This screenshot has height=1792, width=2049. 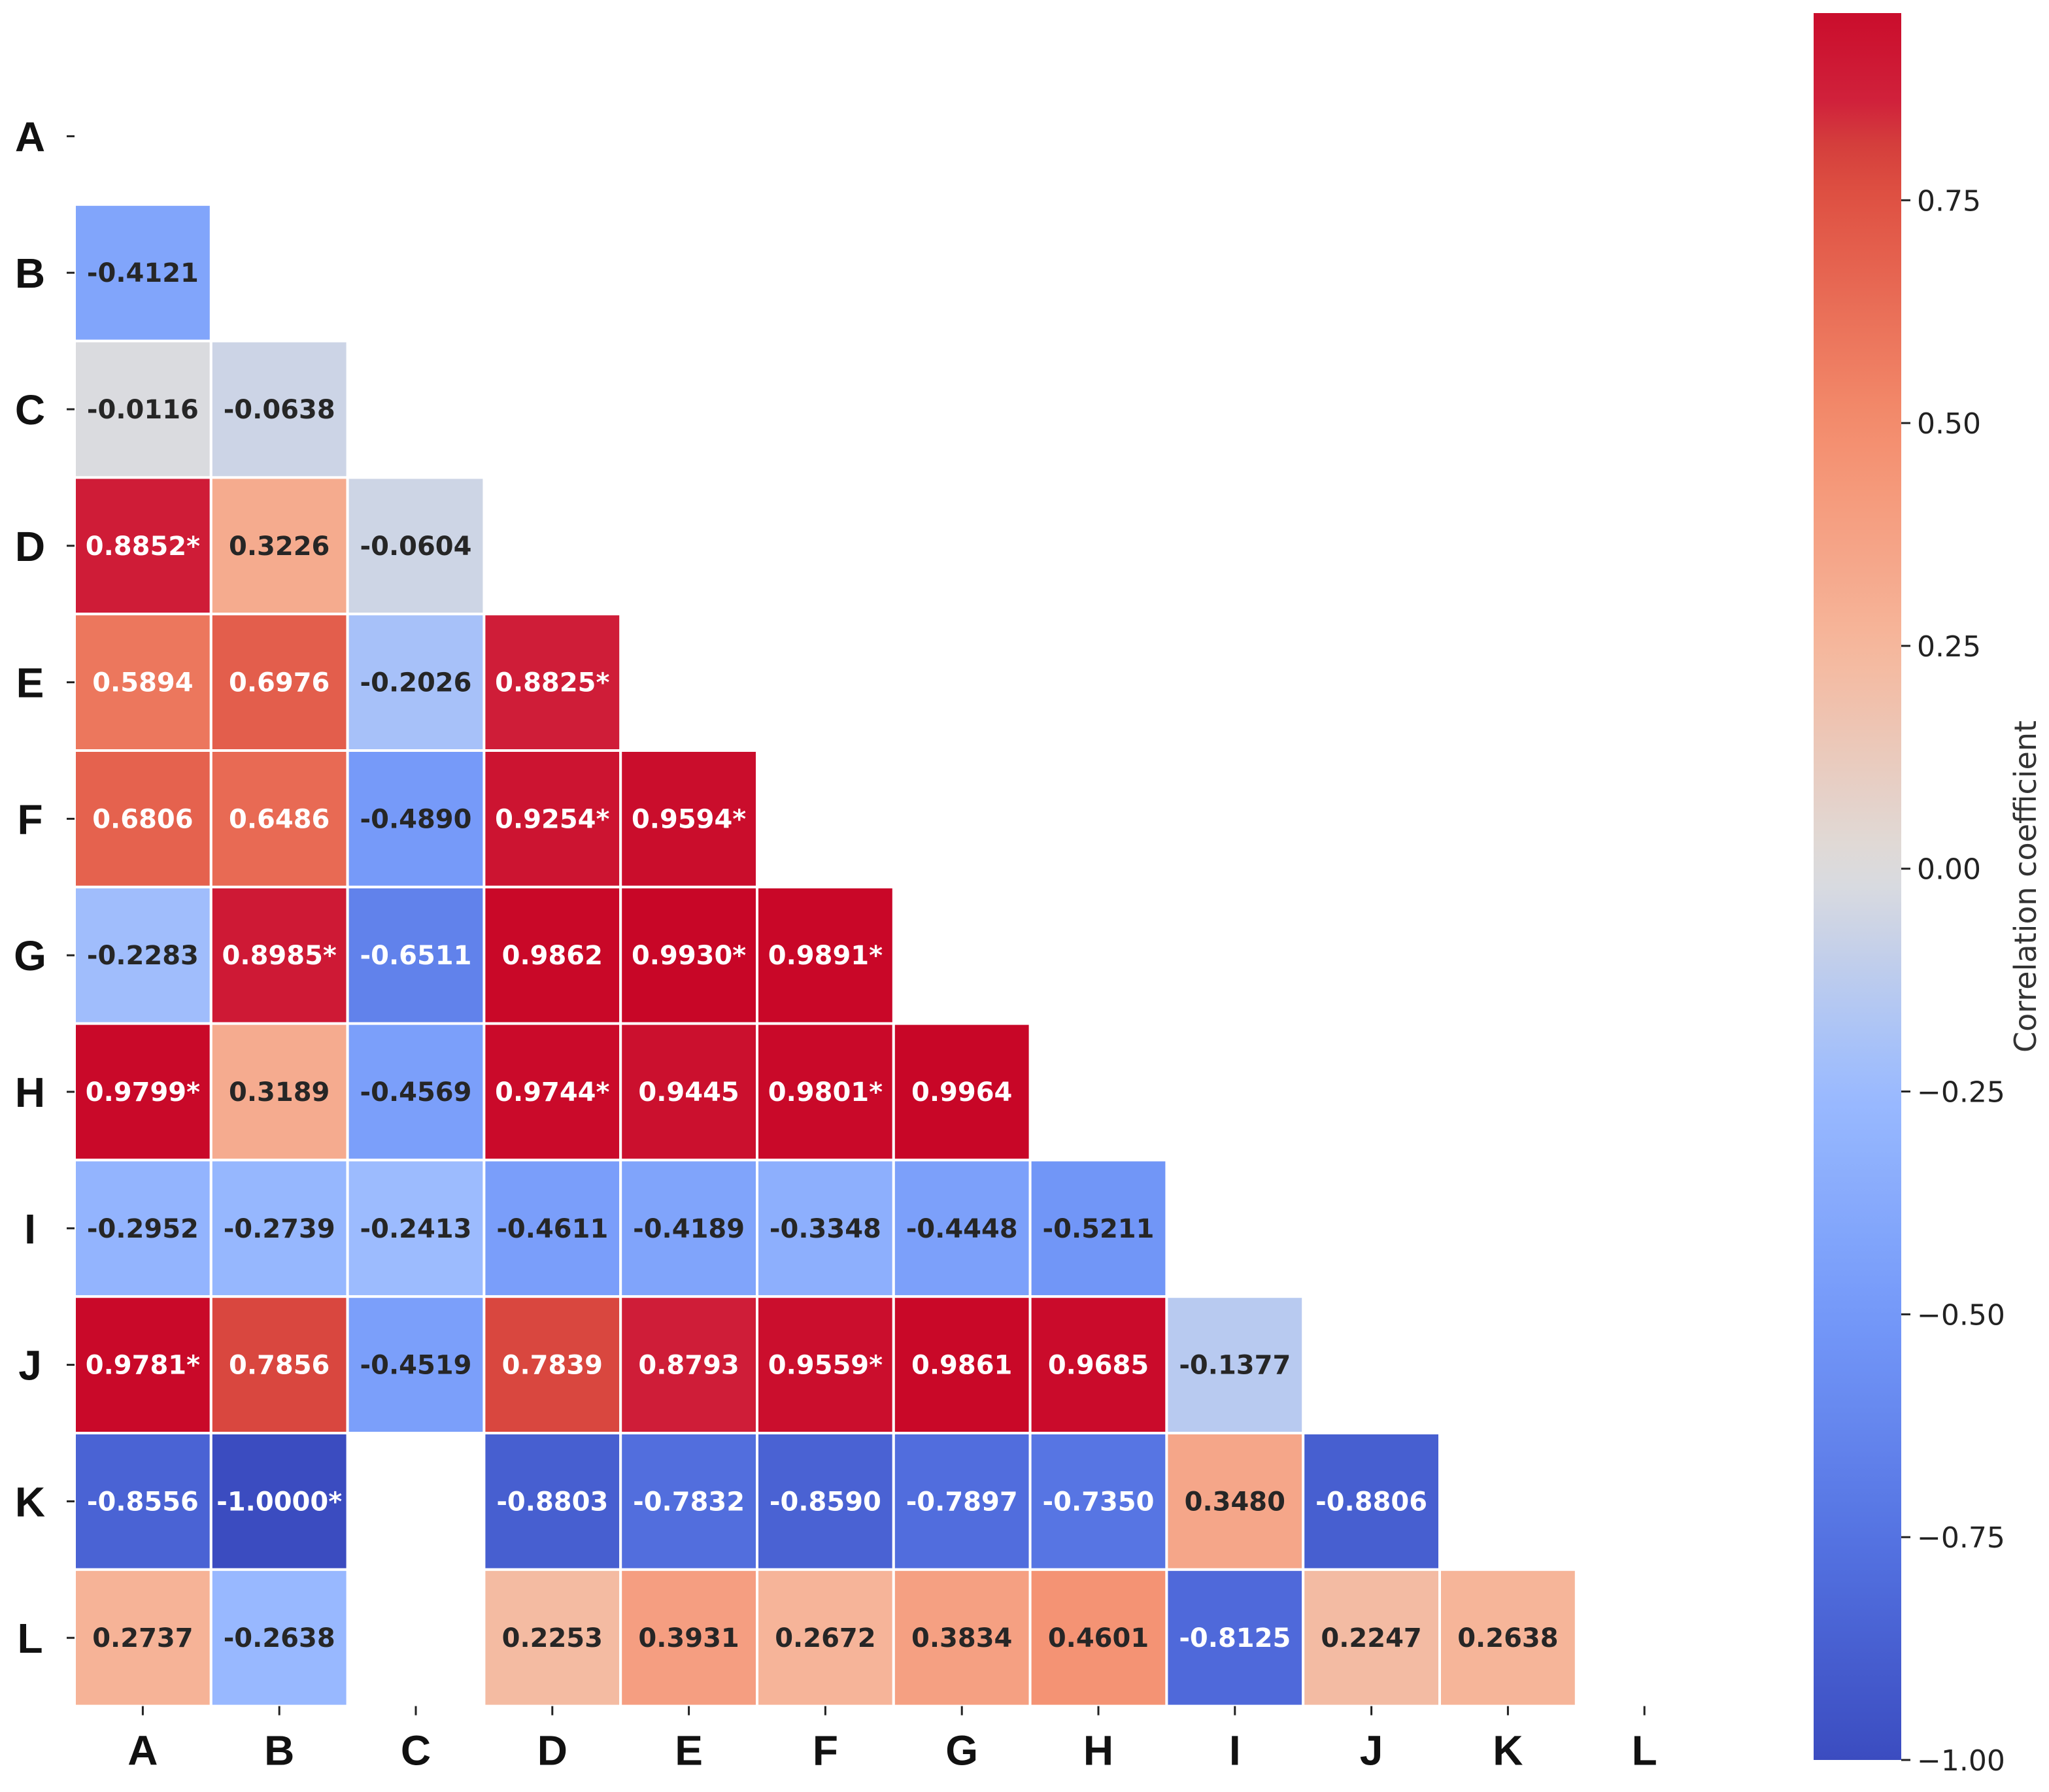 I want to click on heatmap-cell-F-E, so click(x=689, y=818).